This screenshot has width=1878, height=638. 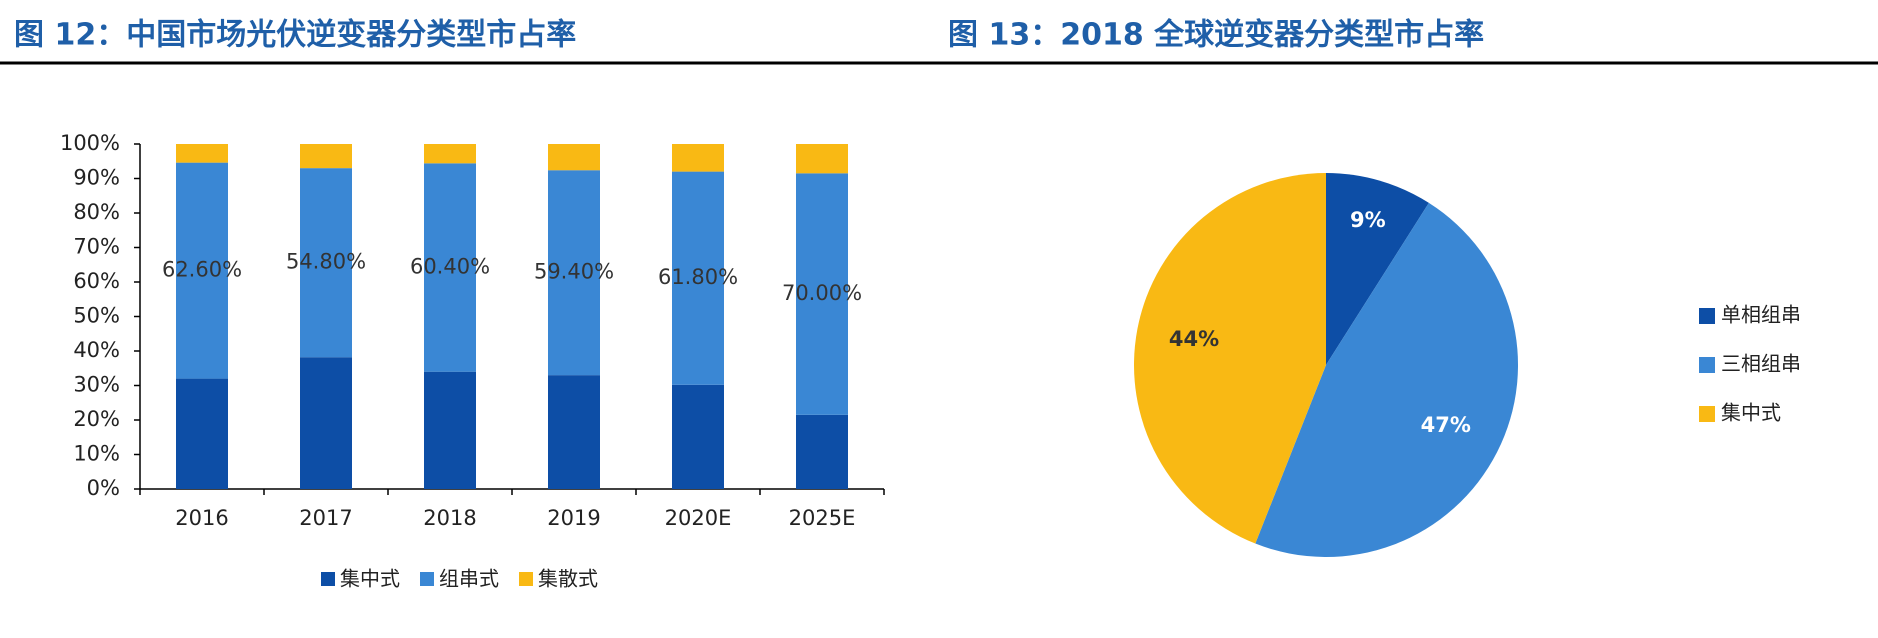 I want to click on x-tick-label: 2020E, so click(x=698, y=518).